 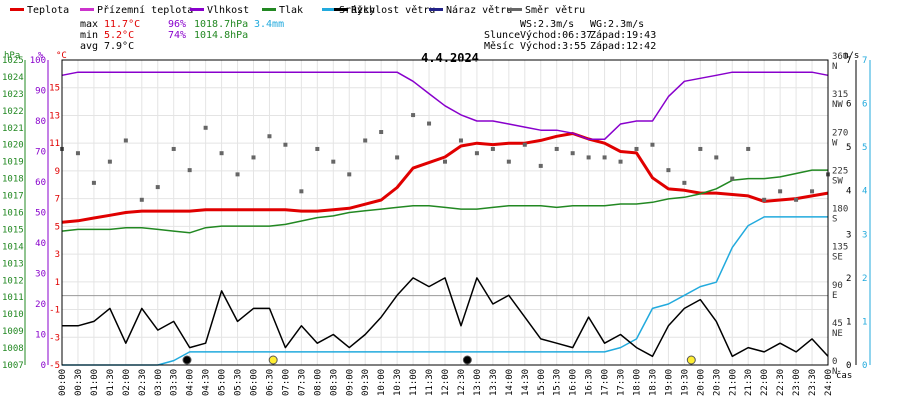 I want to click on precipitation-tick-label: 6, so click(x=864, y=105).